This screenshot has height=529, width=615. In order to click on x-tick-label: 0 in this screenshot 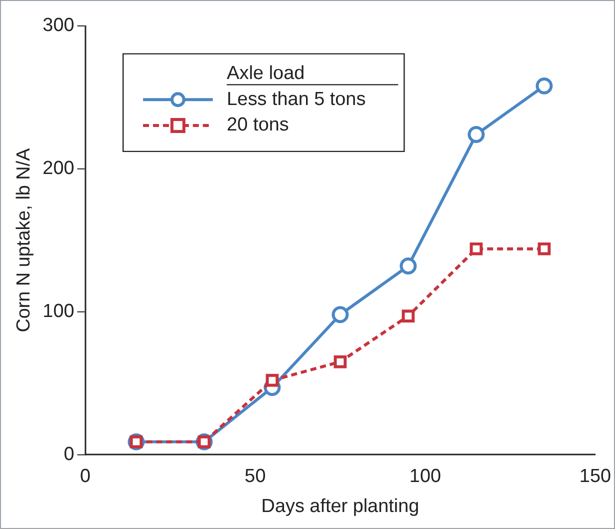, I will do `click(85, 477)`.